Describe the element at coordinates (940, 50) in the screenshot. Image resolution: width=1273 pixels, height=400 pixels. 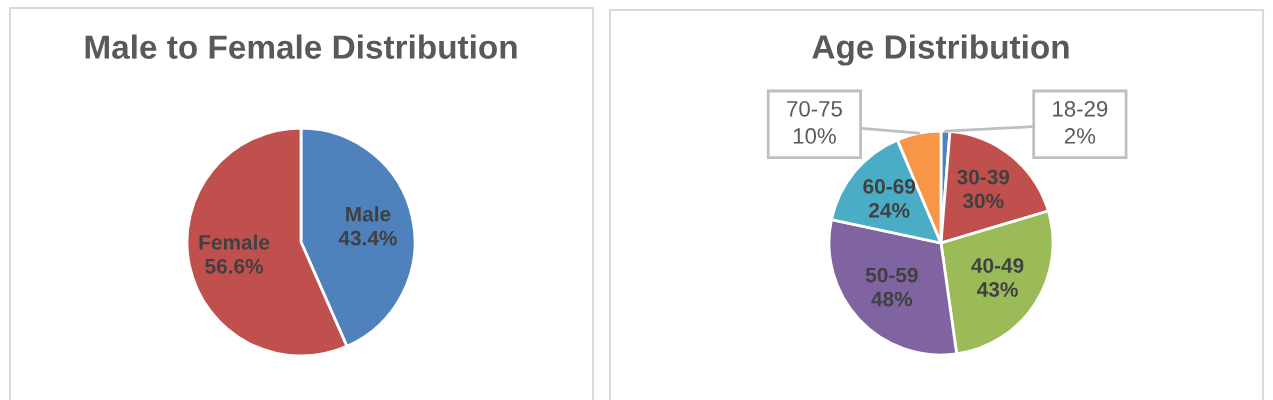
I see `chart-title: Age Distribution` at that location.